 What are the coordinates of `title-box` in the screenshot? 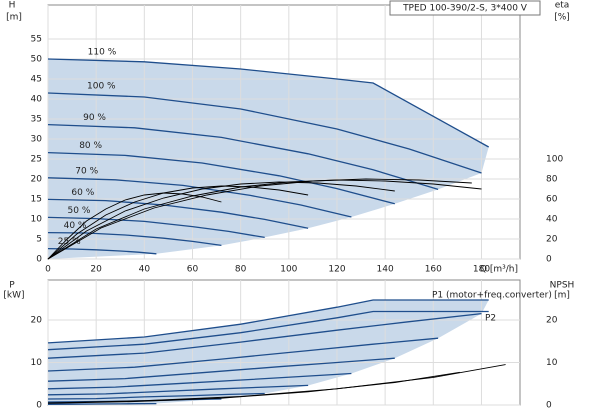 It's located at (465, 8).